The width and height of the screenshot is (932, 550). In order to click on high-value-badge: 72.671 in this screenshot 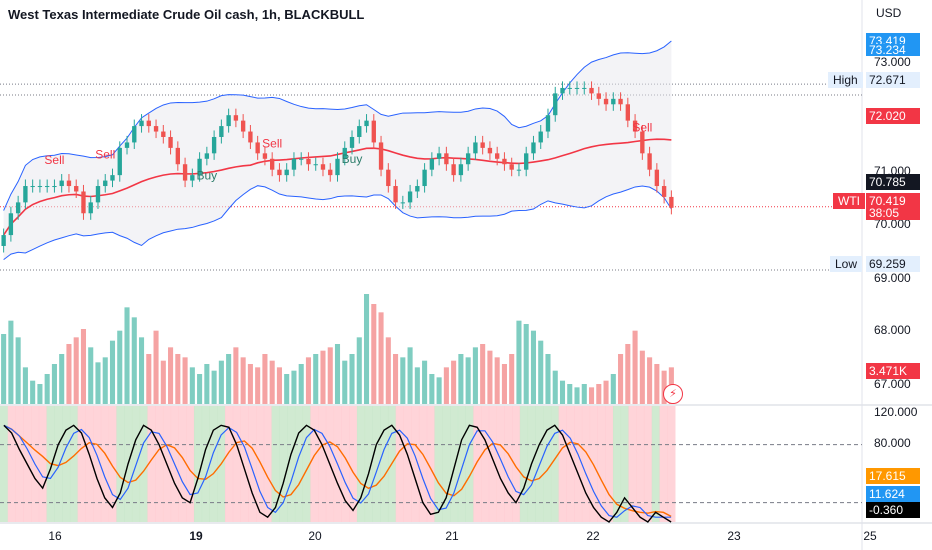, I will do `click(893, 80)`.